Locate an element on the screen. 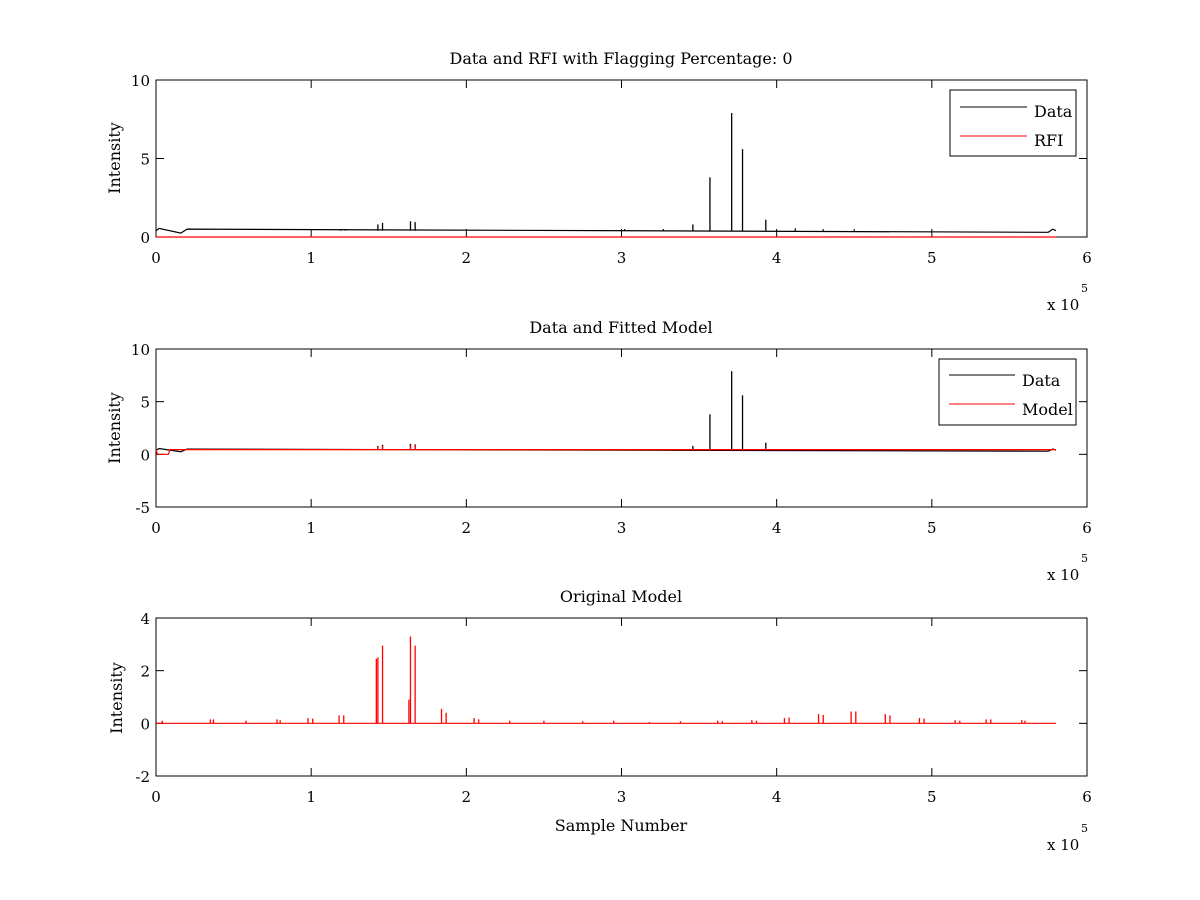  panel-1-ytick-label: 5 is located at coordinates (145, 160).